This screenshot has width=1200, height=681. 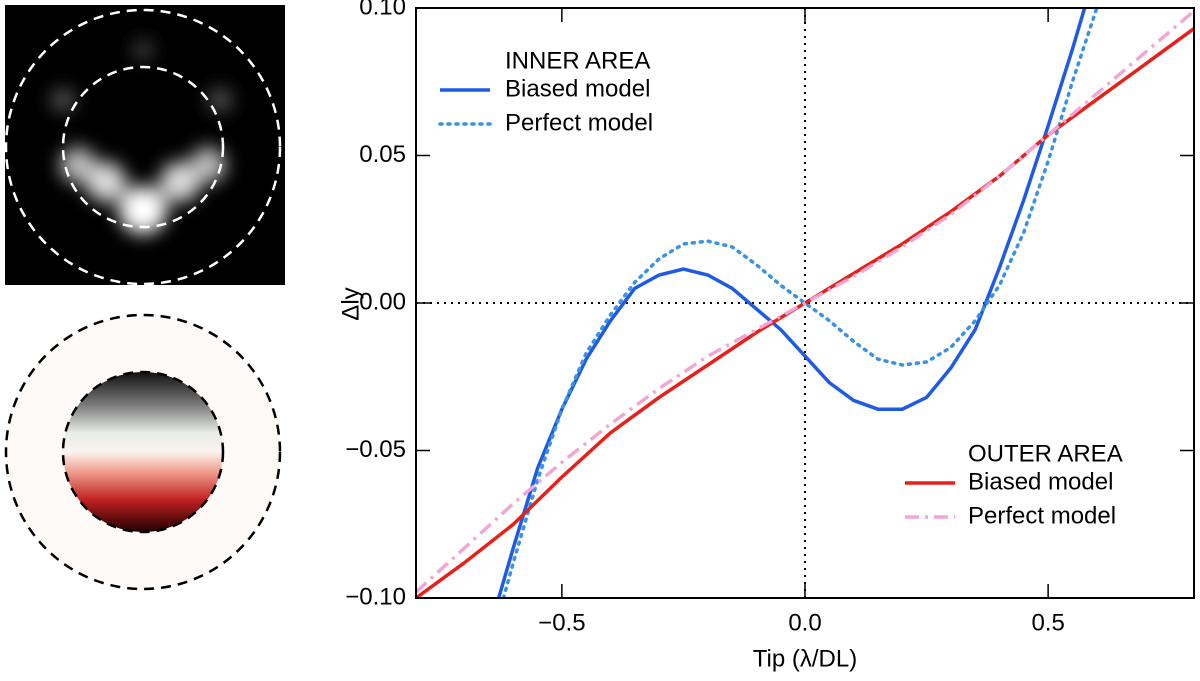 What do you see at coordinates (1047, 622) in the screenshot?
I see `x-tick-label: 0.5` at bounding box center [1047, 622].